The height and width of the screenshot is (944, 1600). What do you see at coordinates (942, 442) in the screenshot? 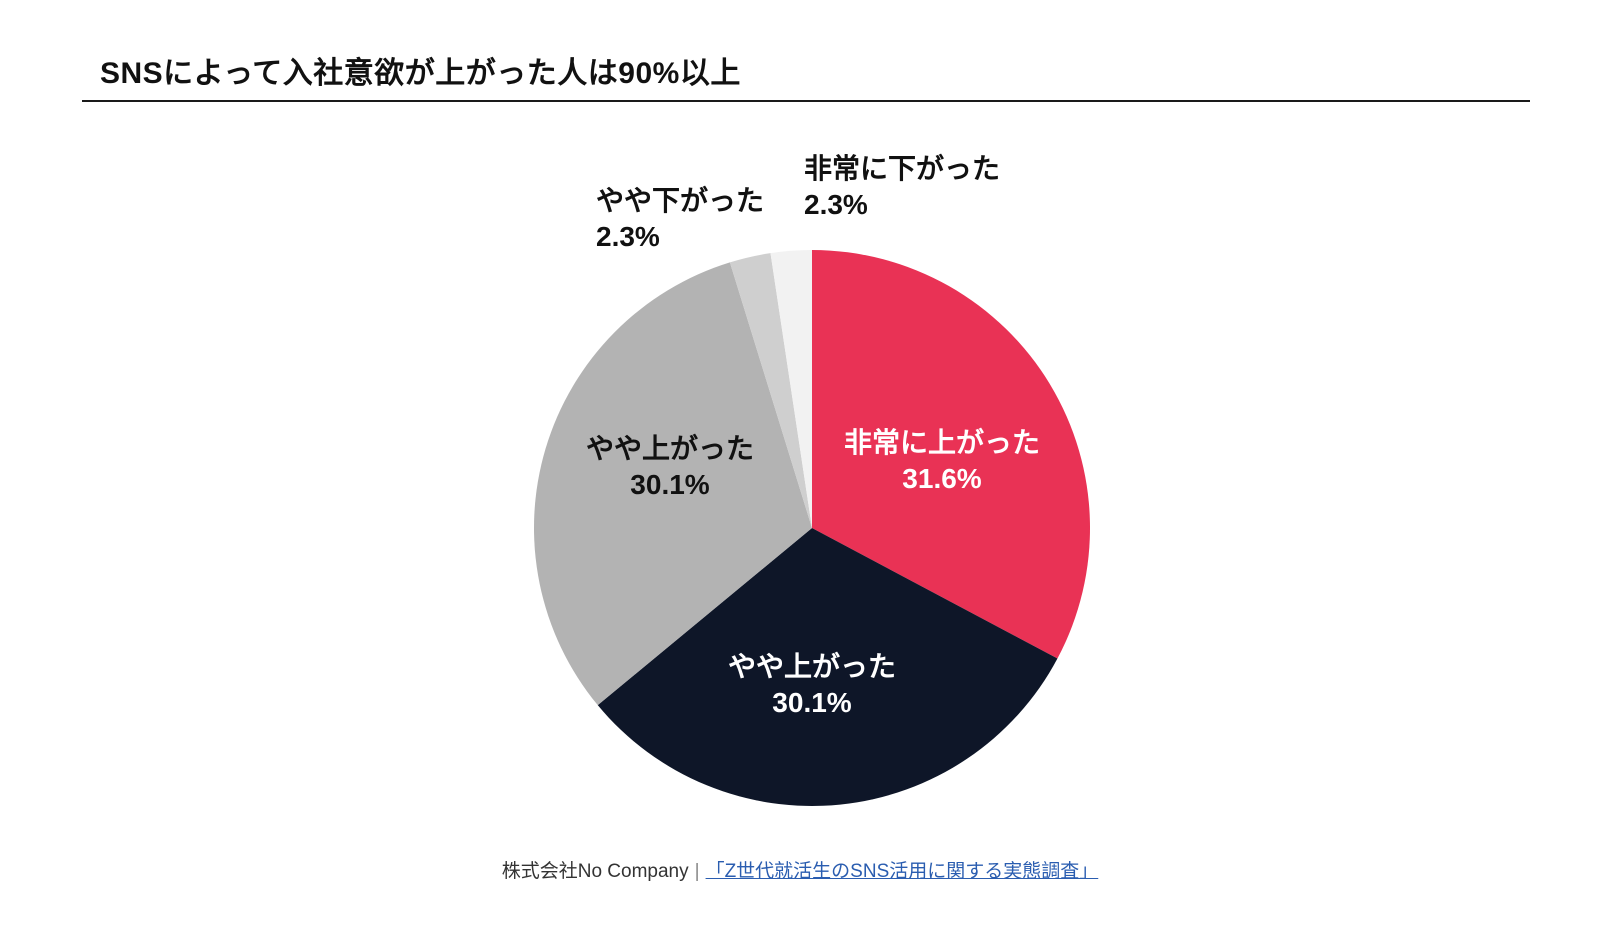
I see `slice-label-very-up: 非常に上がった` at bounding box center [942, 442].